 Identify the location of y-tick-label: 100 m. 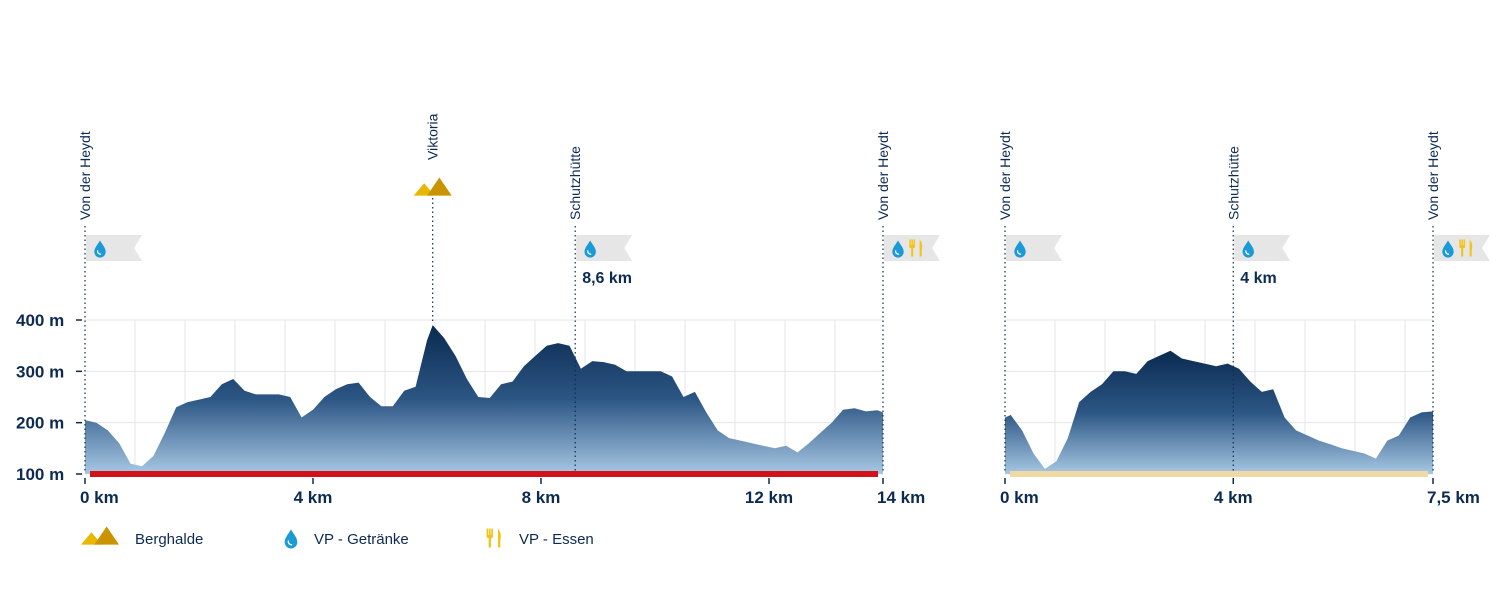
(40, 474).